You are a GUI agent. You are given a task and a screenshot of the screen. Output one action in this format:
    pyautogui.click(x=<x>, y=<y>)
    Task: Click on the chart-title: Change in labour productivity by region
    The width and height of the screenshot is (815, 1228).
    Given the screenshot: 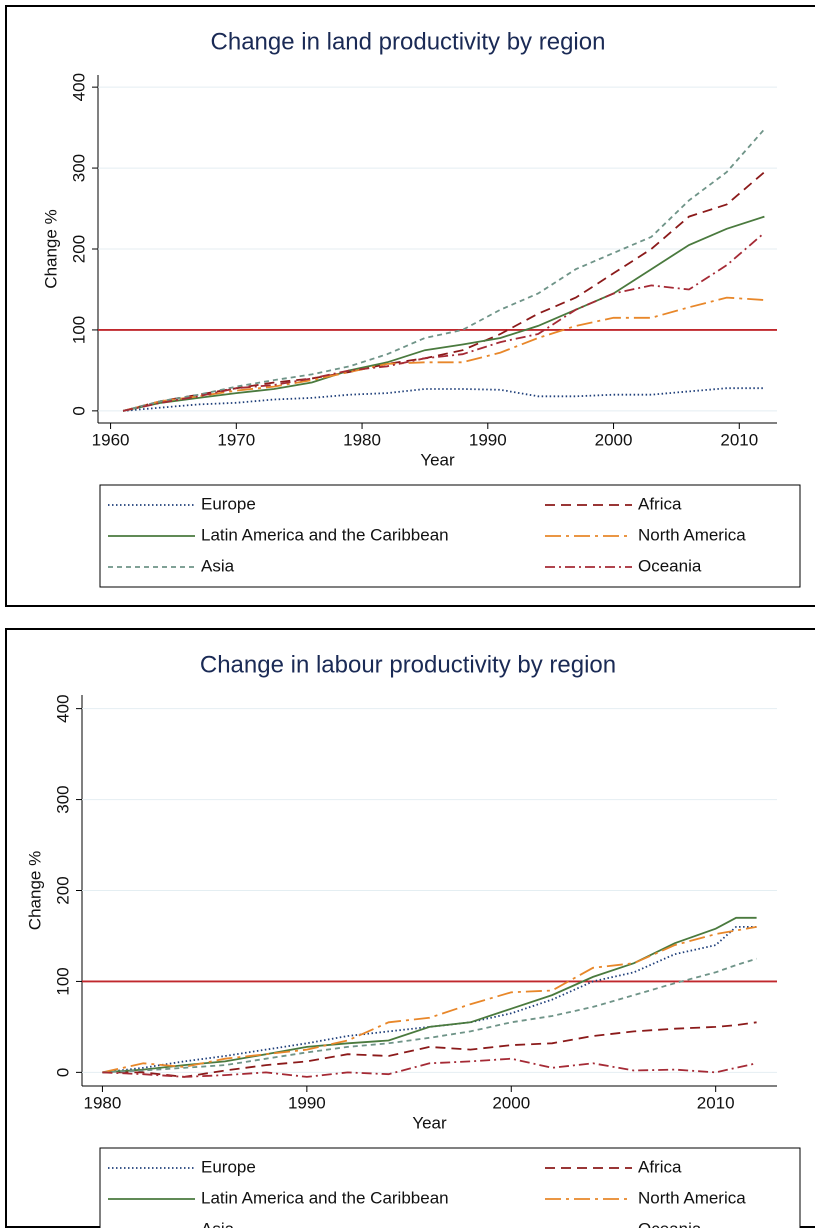 What is the action you would take?
    pyautogui.click(x=408, y=664)
    